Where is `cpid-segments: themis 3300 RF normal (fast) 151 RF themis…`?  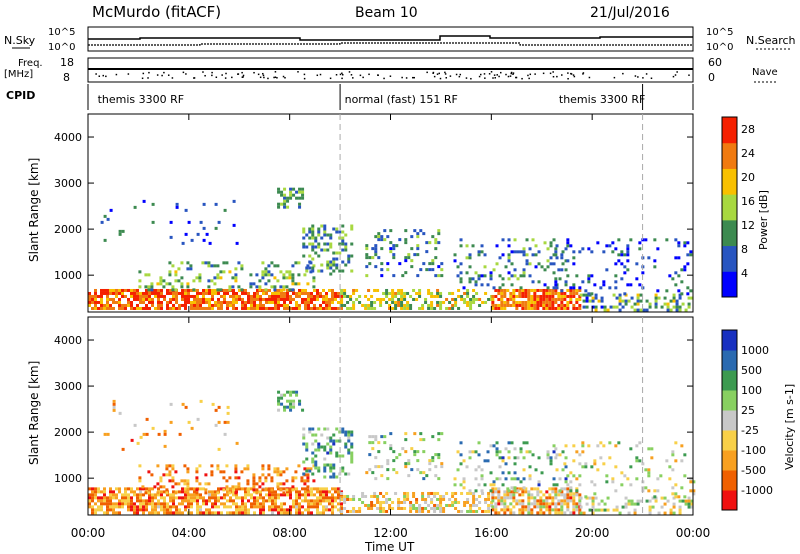
cpid-segments: themis 3300 RF normal (fast) 151 RF themis… is located at coordinates (390, 97).